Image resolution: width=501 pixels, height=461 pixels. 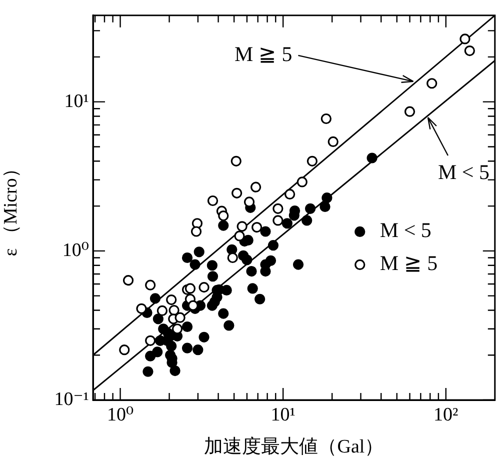 What do you see at coordinates (406, 230) in the screenshot?
I see `legend-label: M < 5` at bounding box center [406, 230].